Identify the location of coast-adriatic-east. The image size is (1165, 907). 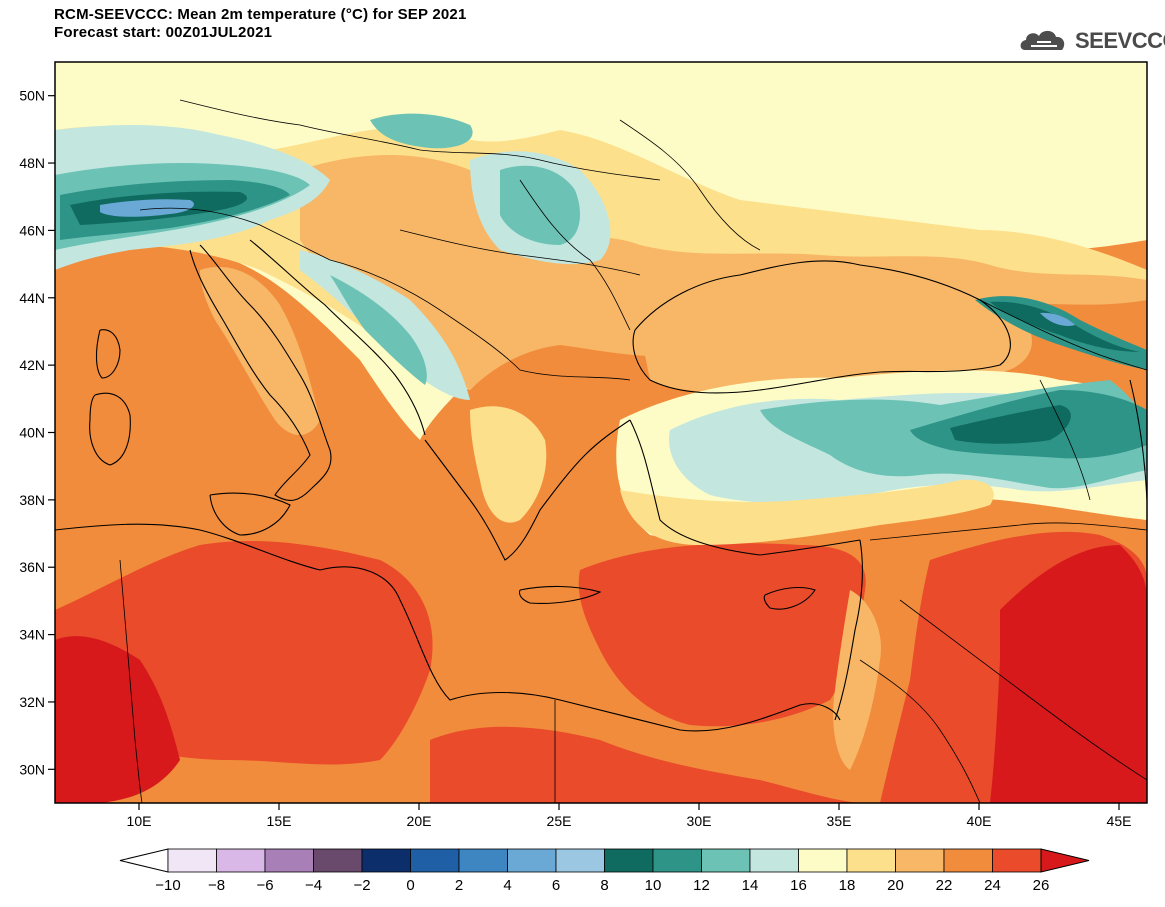
(337, 337).